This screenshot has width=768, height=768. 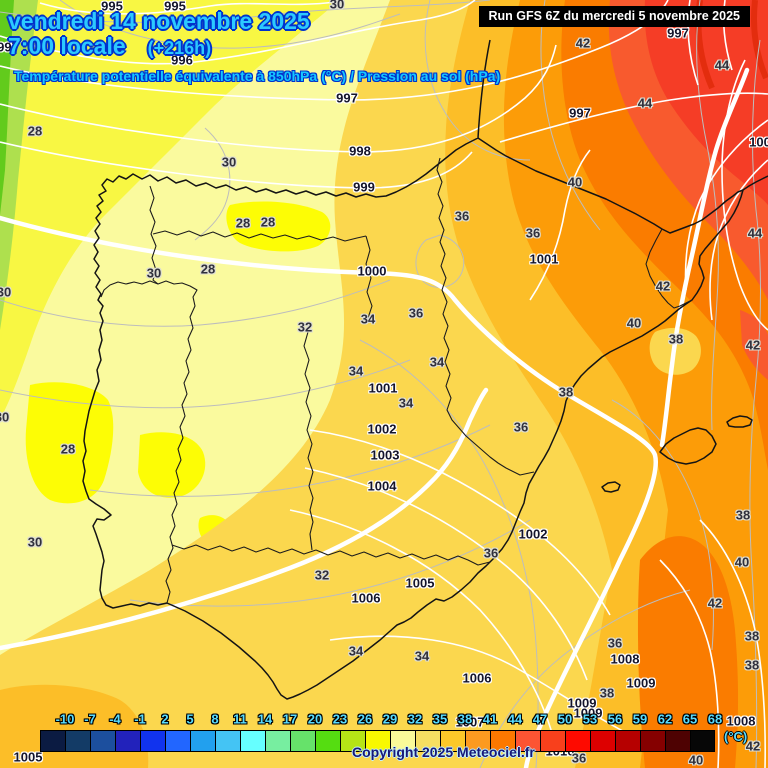 I want to click on scale-tick: -1, so click(x=140, y=719).